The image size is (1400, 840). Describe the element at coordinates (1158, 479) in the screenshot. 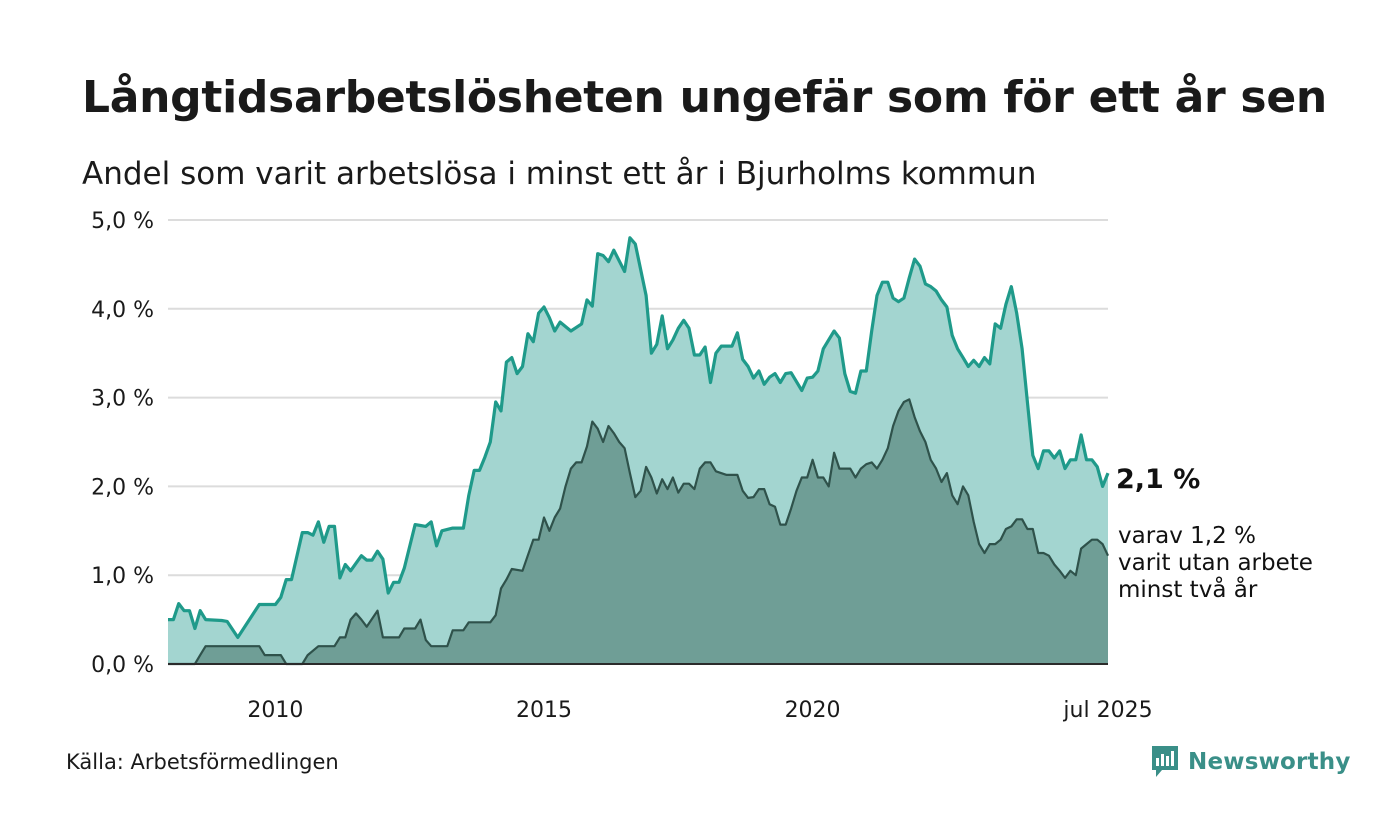

I see `annotation-main-value: 2,1 %` at that location.